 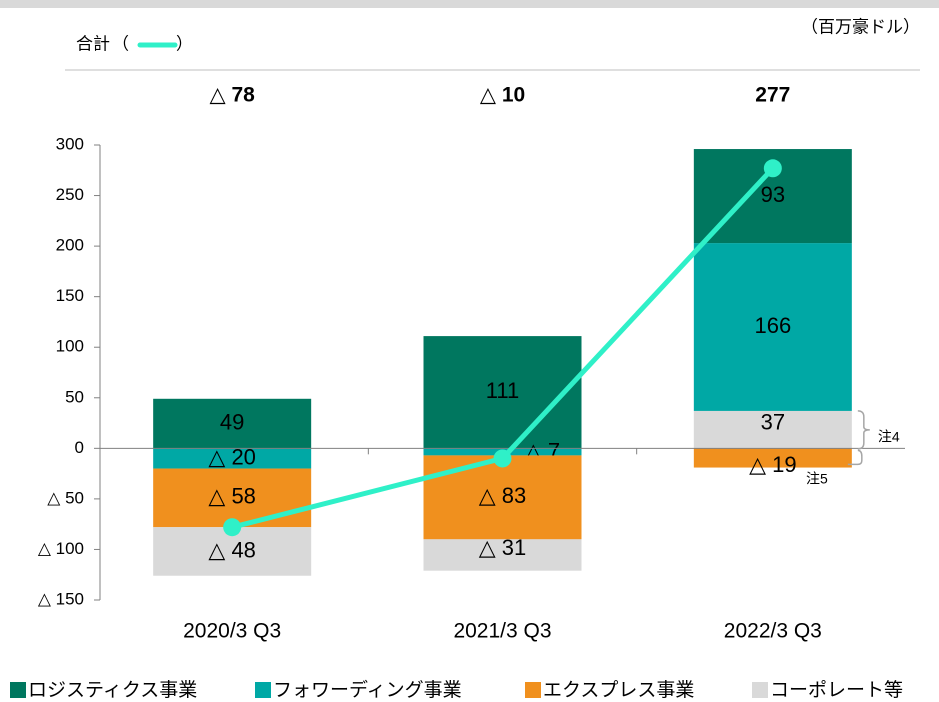 What do you see at coordinates (855, 457) in the screenshot?
I see `note-leader` at bounding box center [855, 457].